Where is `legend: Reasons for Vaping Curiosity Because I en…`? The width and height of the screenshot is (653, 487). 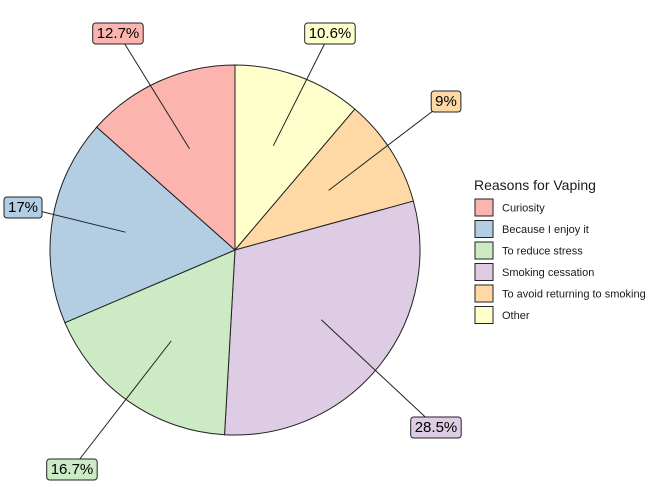 legend: Reasons for Vaping Curiosity Because I en… is located at coordinates (560, 250).